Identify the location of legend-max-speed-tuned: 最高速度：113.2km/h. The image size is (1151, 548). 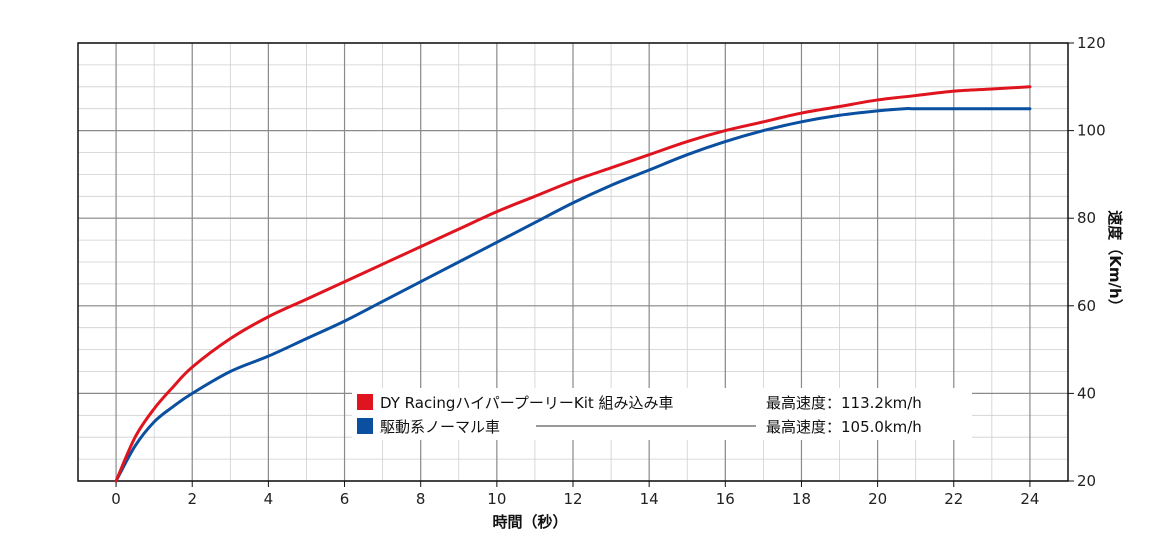
(844, 403).